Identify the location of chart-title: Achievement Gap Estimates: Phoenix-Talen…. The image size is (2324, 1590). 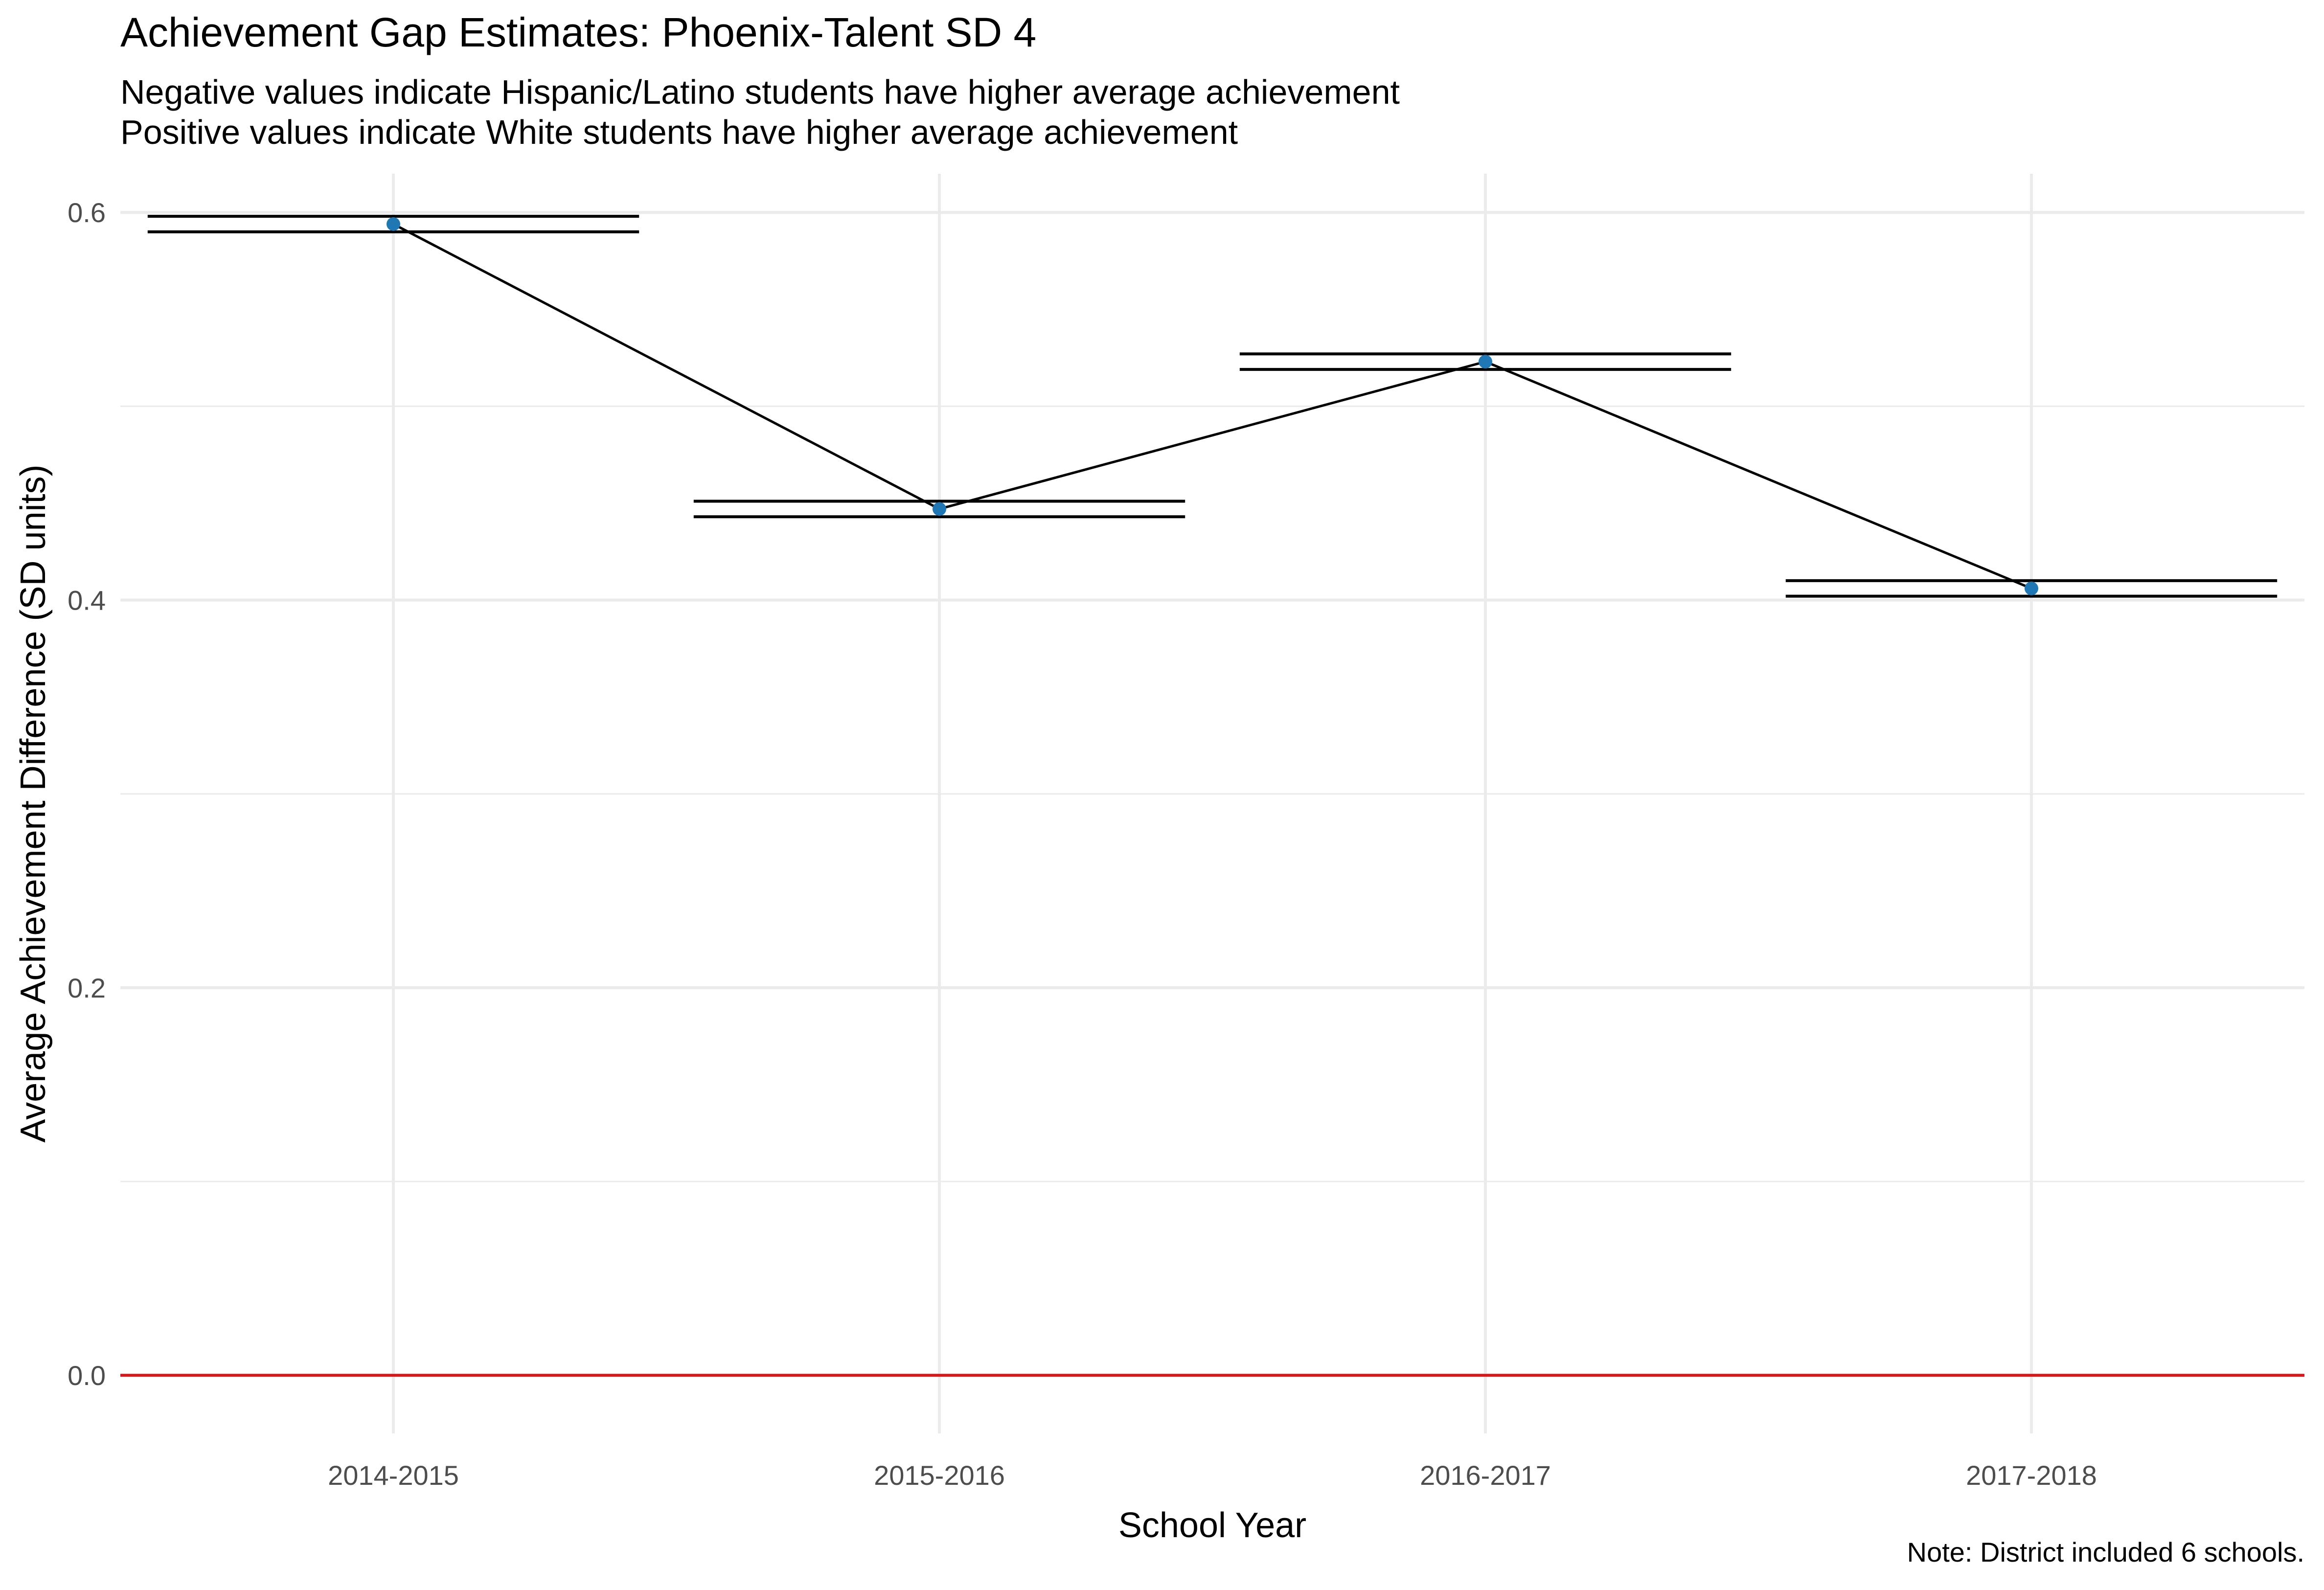
(579, 32).